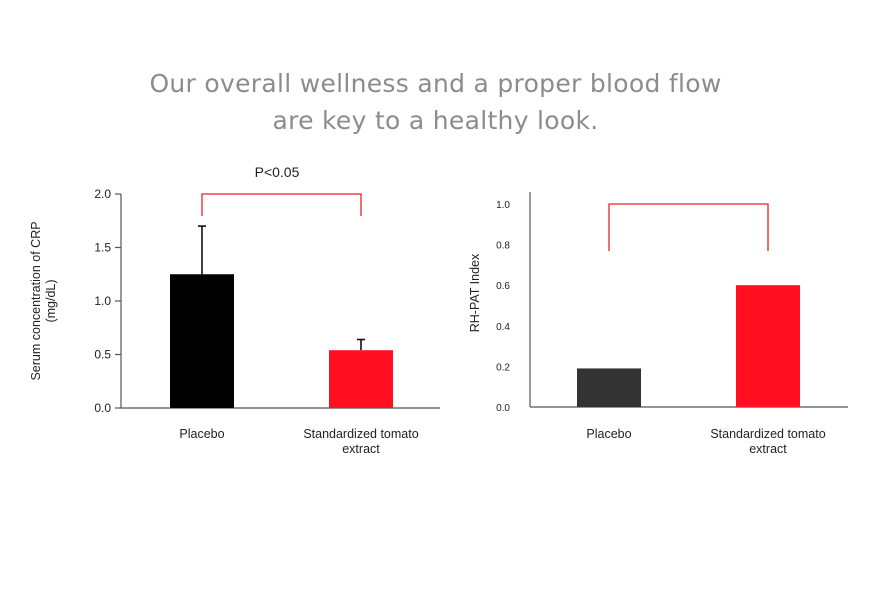  What do you see at coordinates (503, 327) in the screenshot?
I see `y-tick-label: 0.4` at bounding box center [503, 327].